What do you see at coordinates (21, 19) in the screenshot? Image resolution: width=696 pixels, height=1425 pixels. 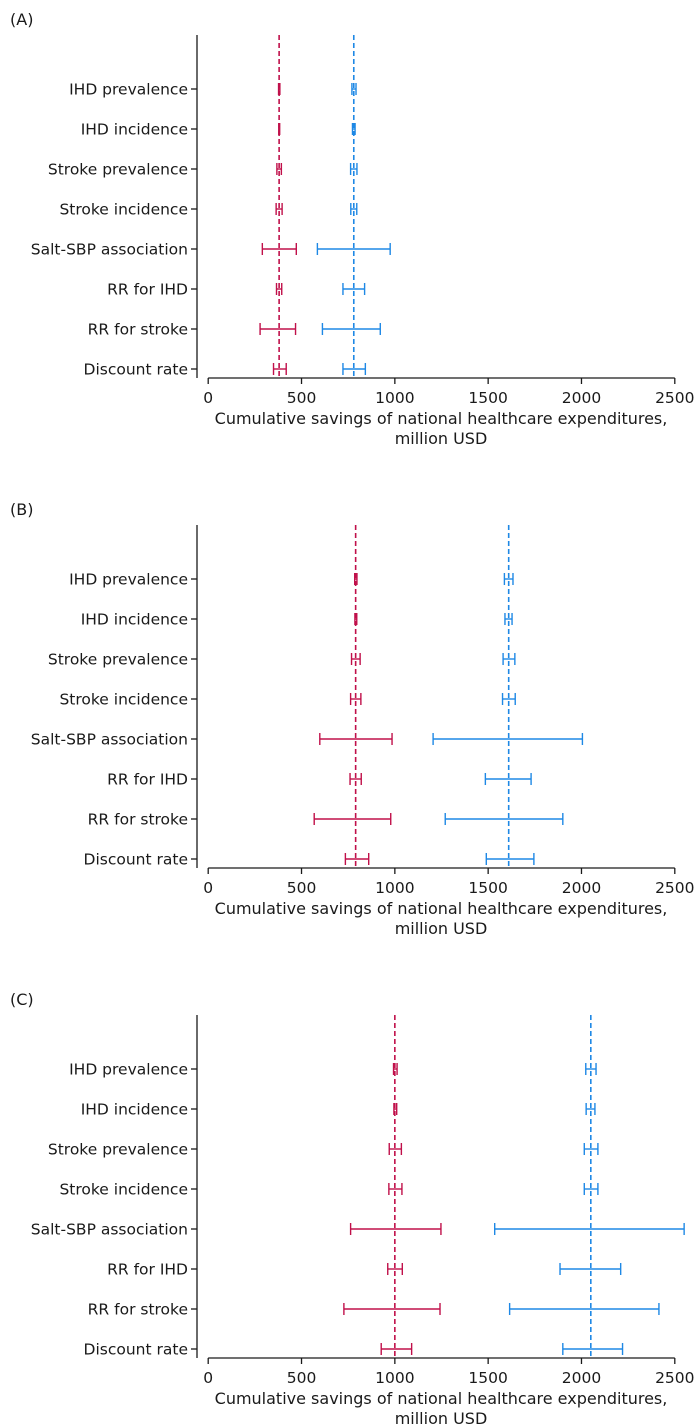 I see `panel-label: (A)` at bounding box center [21, 19].